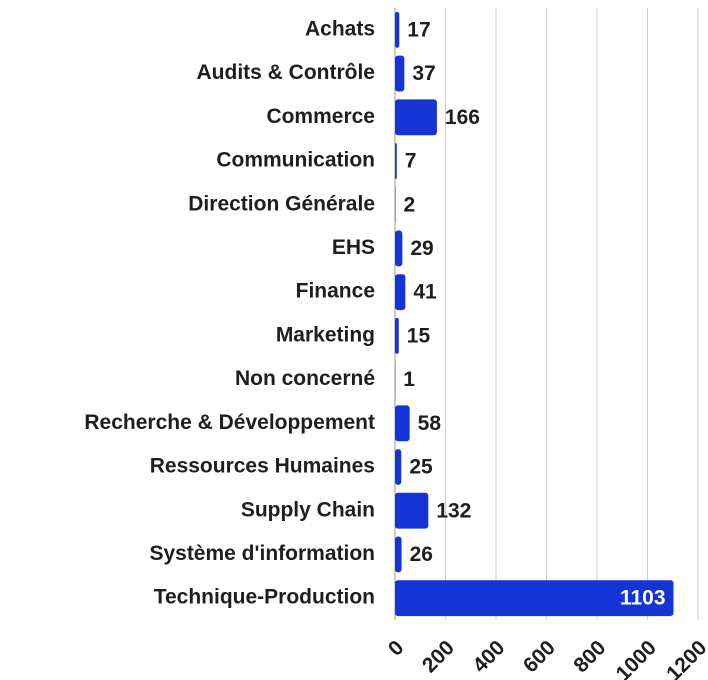  Describe the element at coordinates (229, 422) in the screenshot. I see `y-tick-label: Recherche & Développement` at that location.